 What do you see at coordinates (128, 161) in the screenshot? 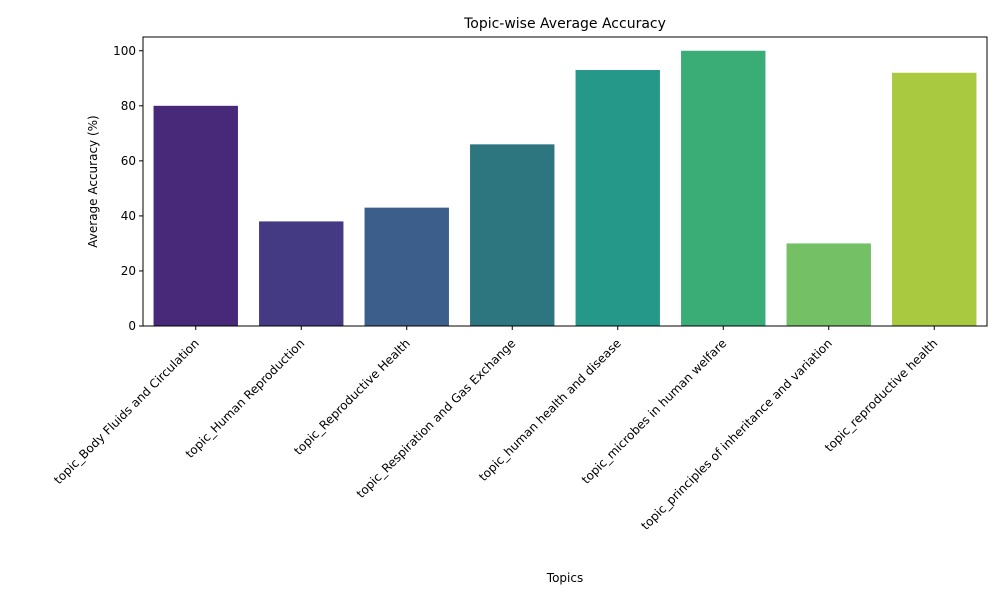
I see `y-tick-label: 60` at bounding box center [128, 161].